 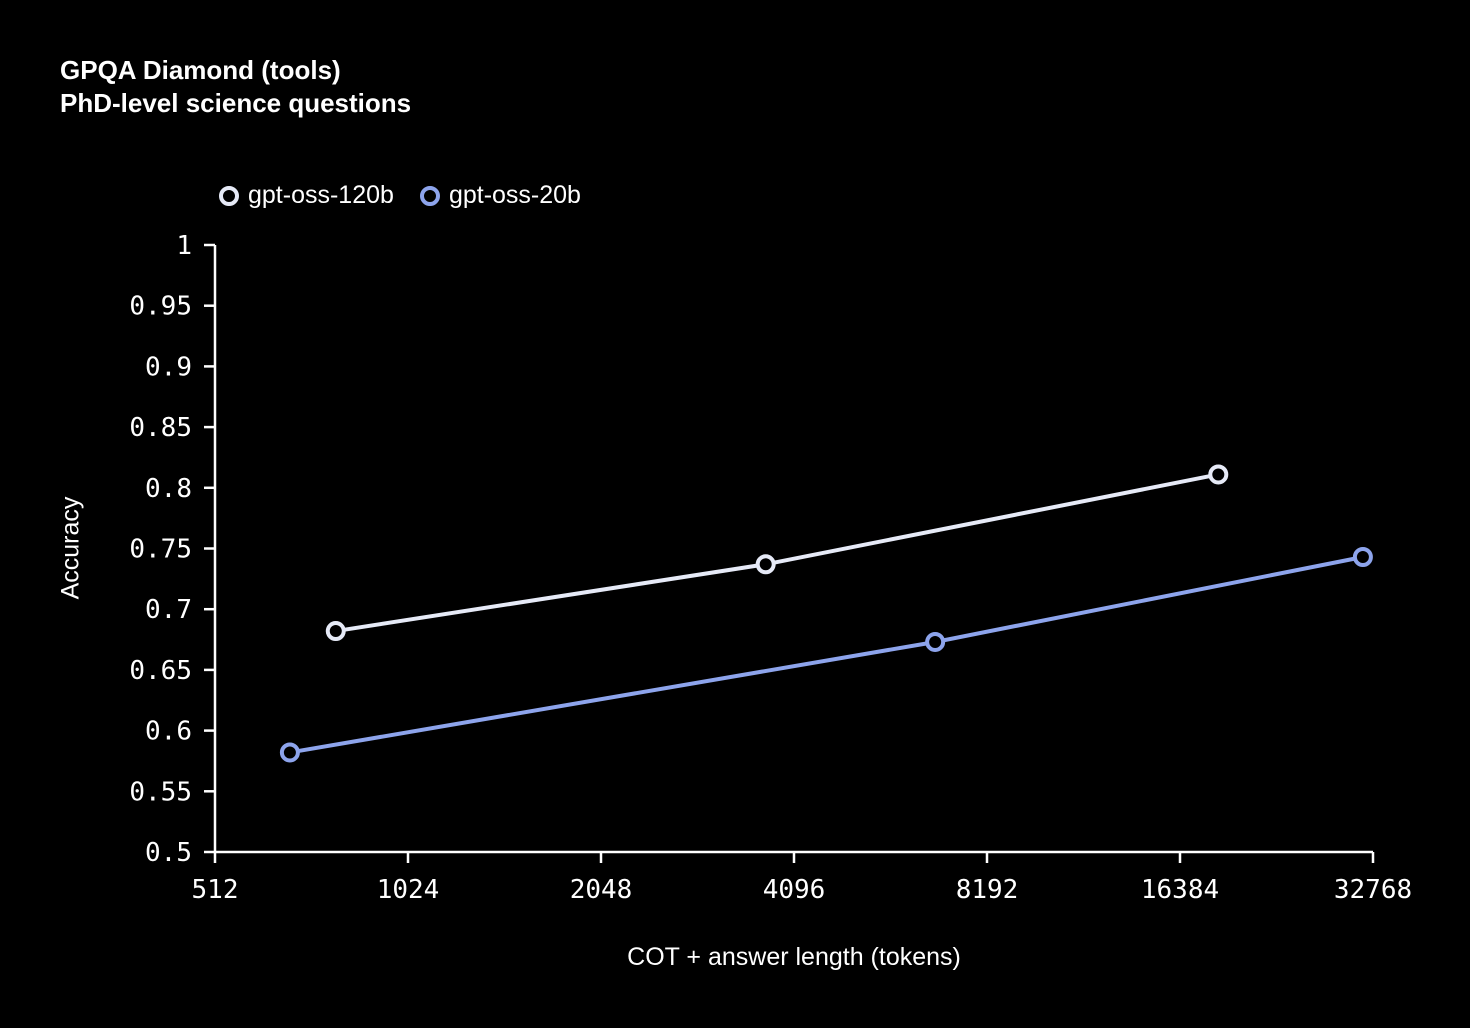 I want to click on y-axis-tick-label: 1, so click(x=184, y=246).